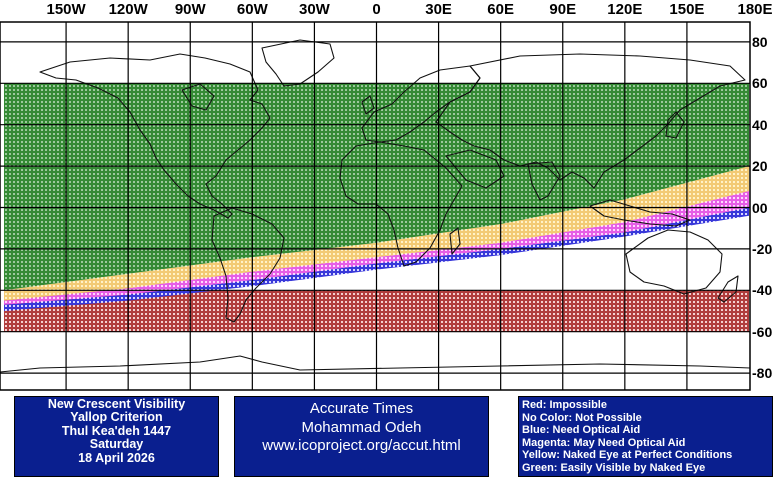 This screenshot has width=776, height=481. Describe the element at coordinates (116, 417) in the screenshot. I see `info-criterion: Yallop Criterion` at that location.